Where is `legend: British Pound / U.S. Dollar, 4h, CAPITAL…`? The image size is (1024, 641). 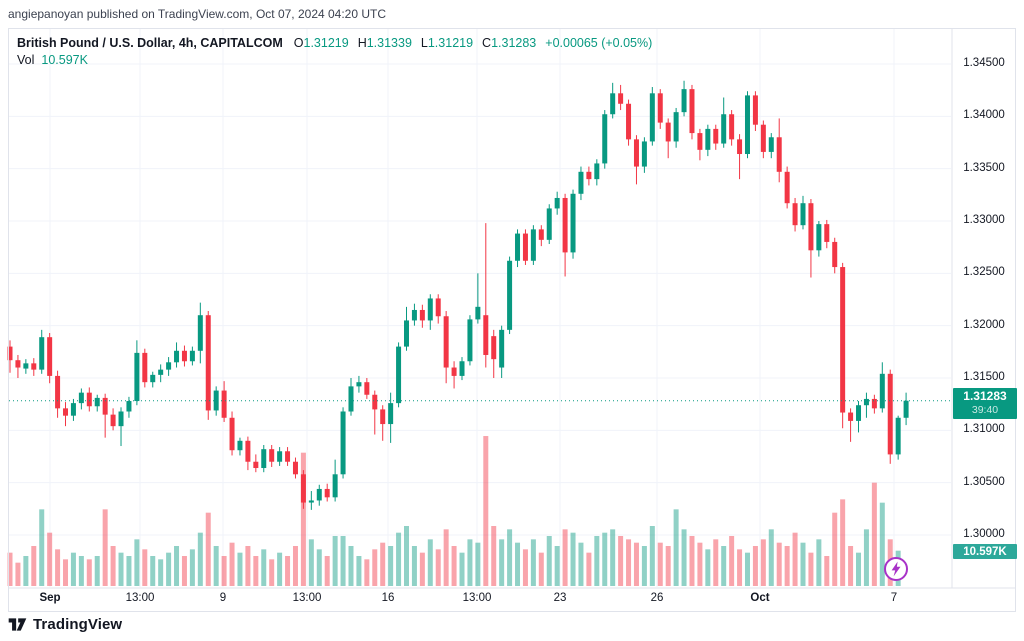 legend: British Pound / U.S. Dollar, 4h, CAPITAL… is located at coordinates (334, 43).